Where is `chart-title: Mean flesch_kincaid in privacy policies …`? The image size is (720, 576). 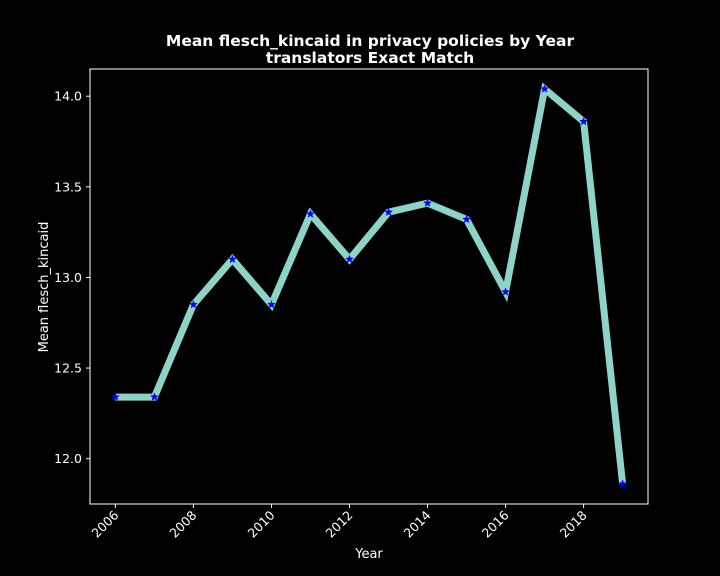 chart-title: Mean flesch_kincaid in privacy policies … is located at coordinates (370, 41).